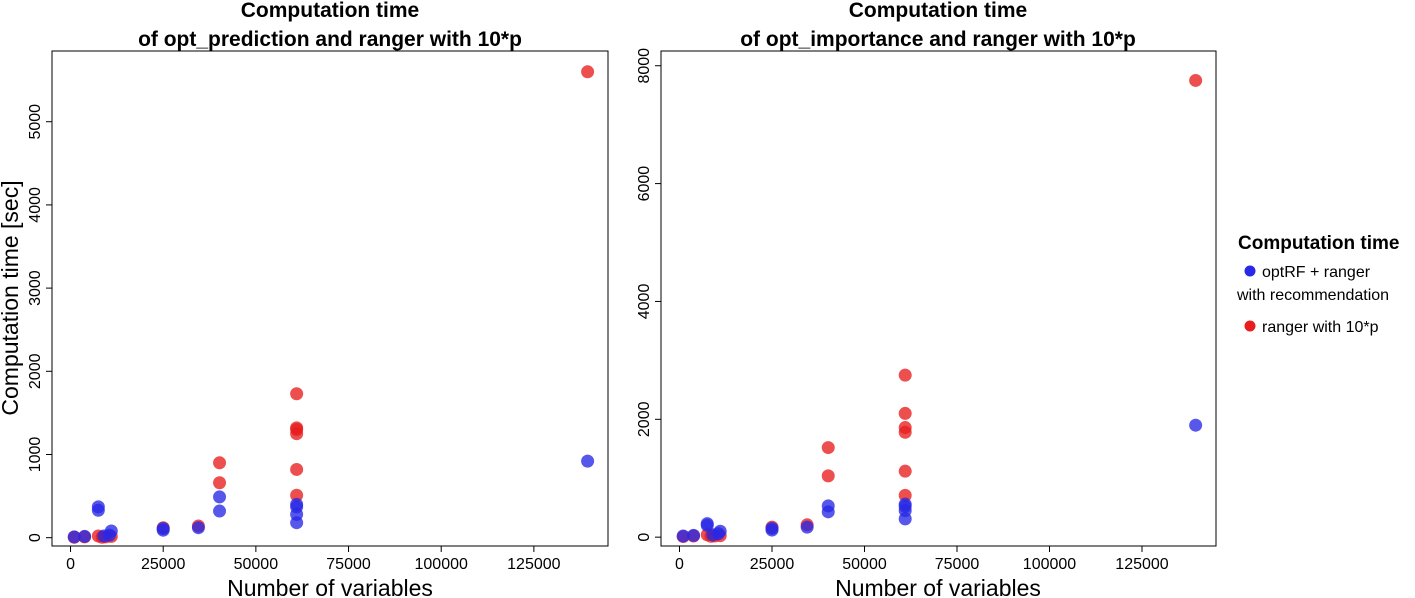  Describe the element at coordinates (1312, 284) in the screenshot. I see `legend-item-optrf-ranger: optRF + ranger with recommendation` at that location.